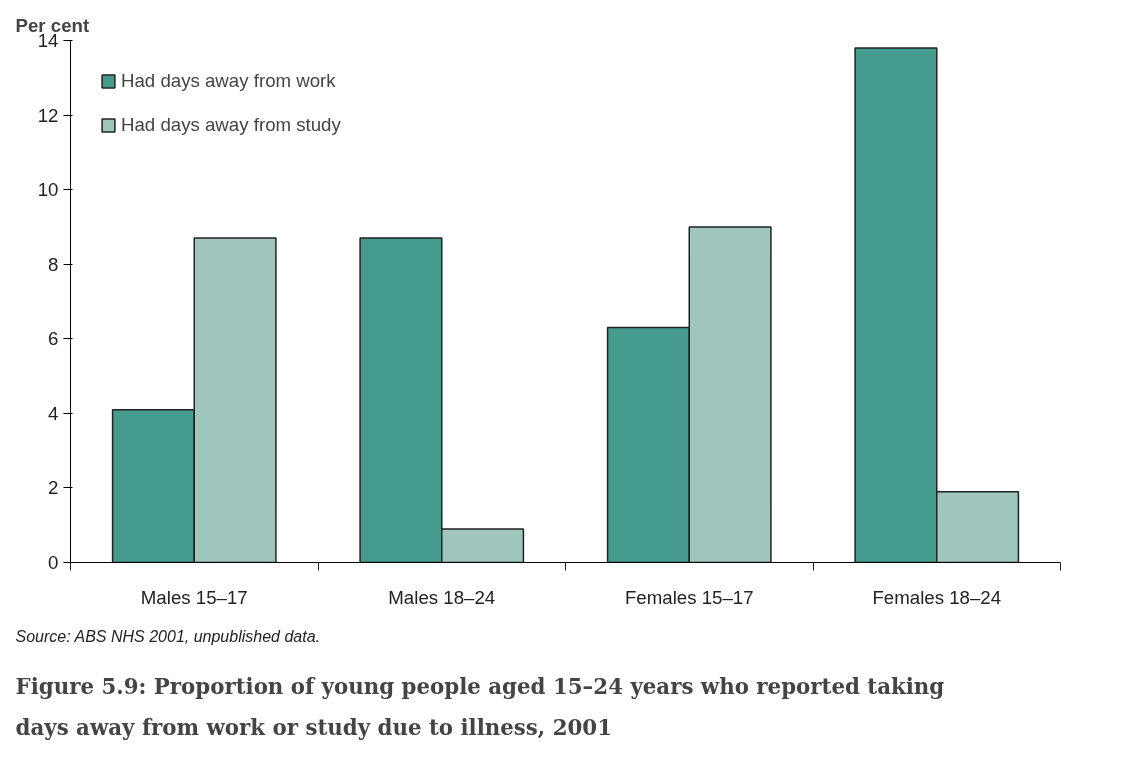 This screenshot has height=760, width=1136. What do you see at coordinates (53, 562) in the screenshot?
I see `y-tick-label: 0` at bounding box center [53, 562].